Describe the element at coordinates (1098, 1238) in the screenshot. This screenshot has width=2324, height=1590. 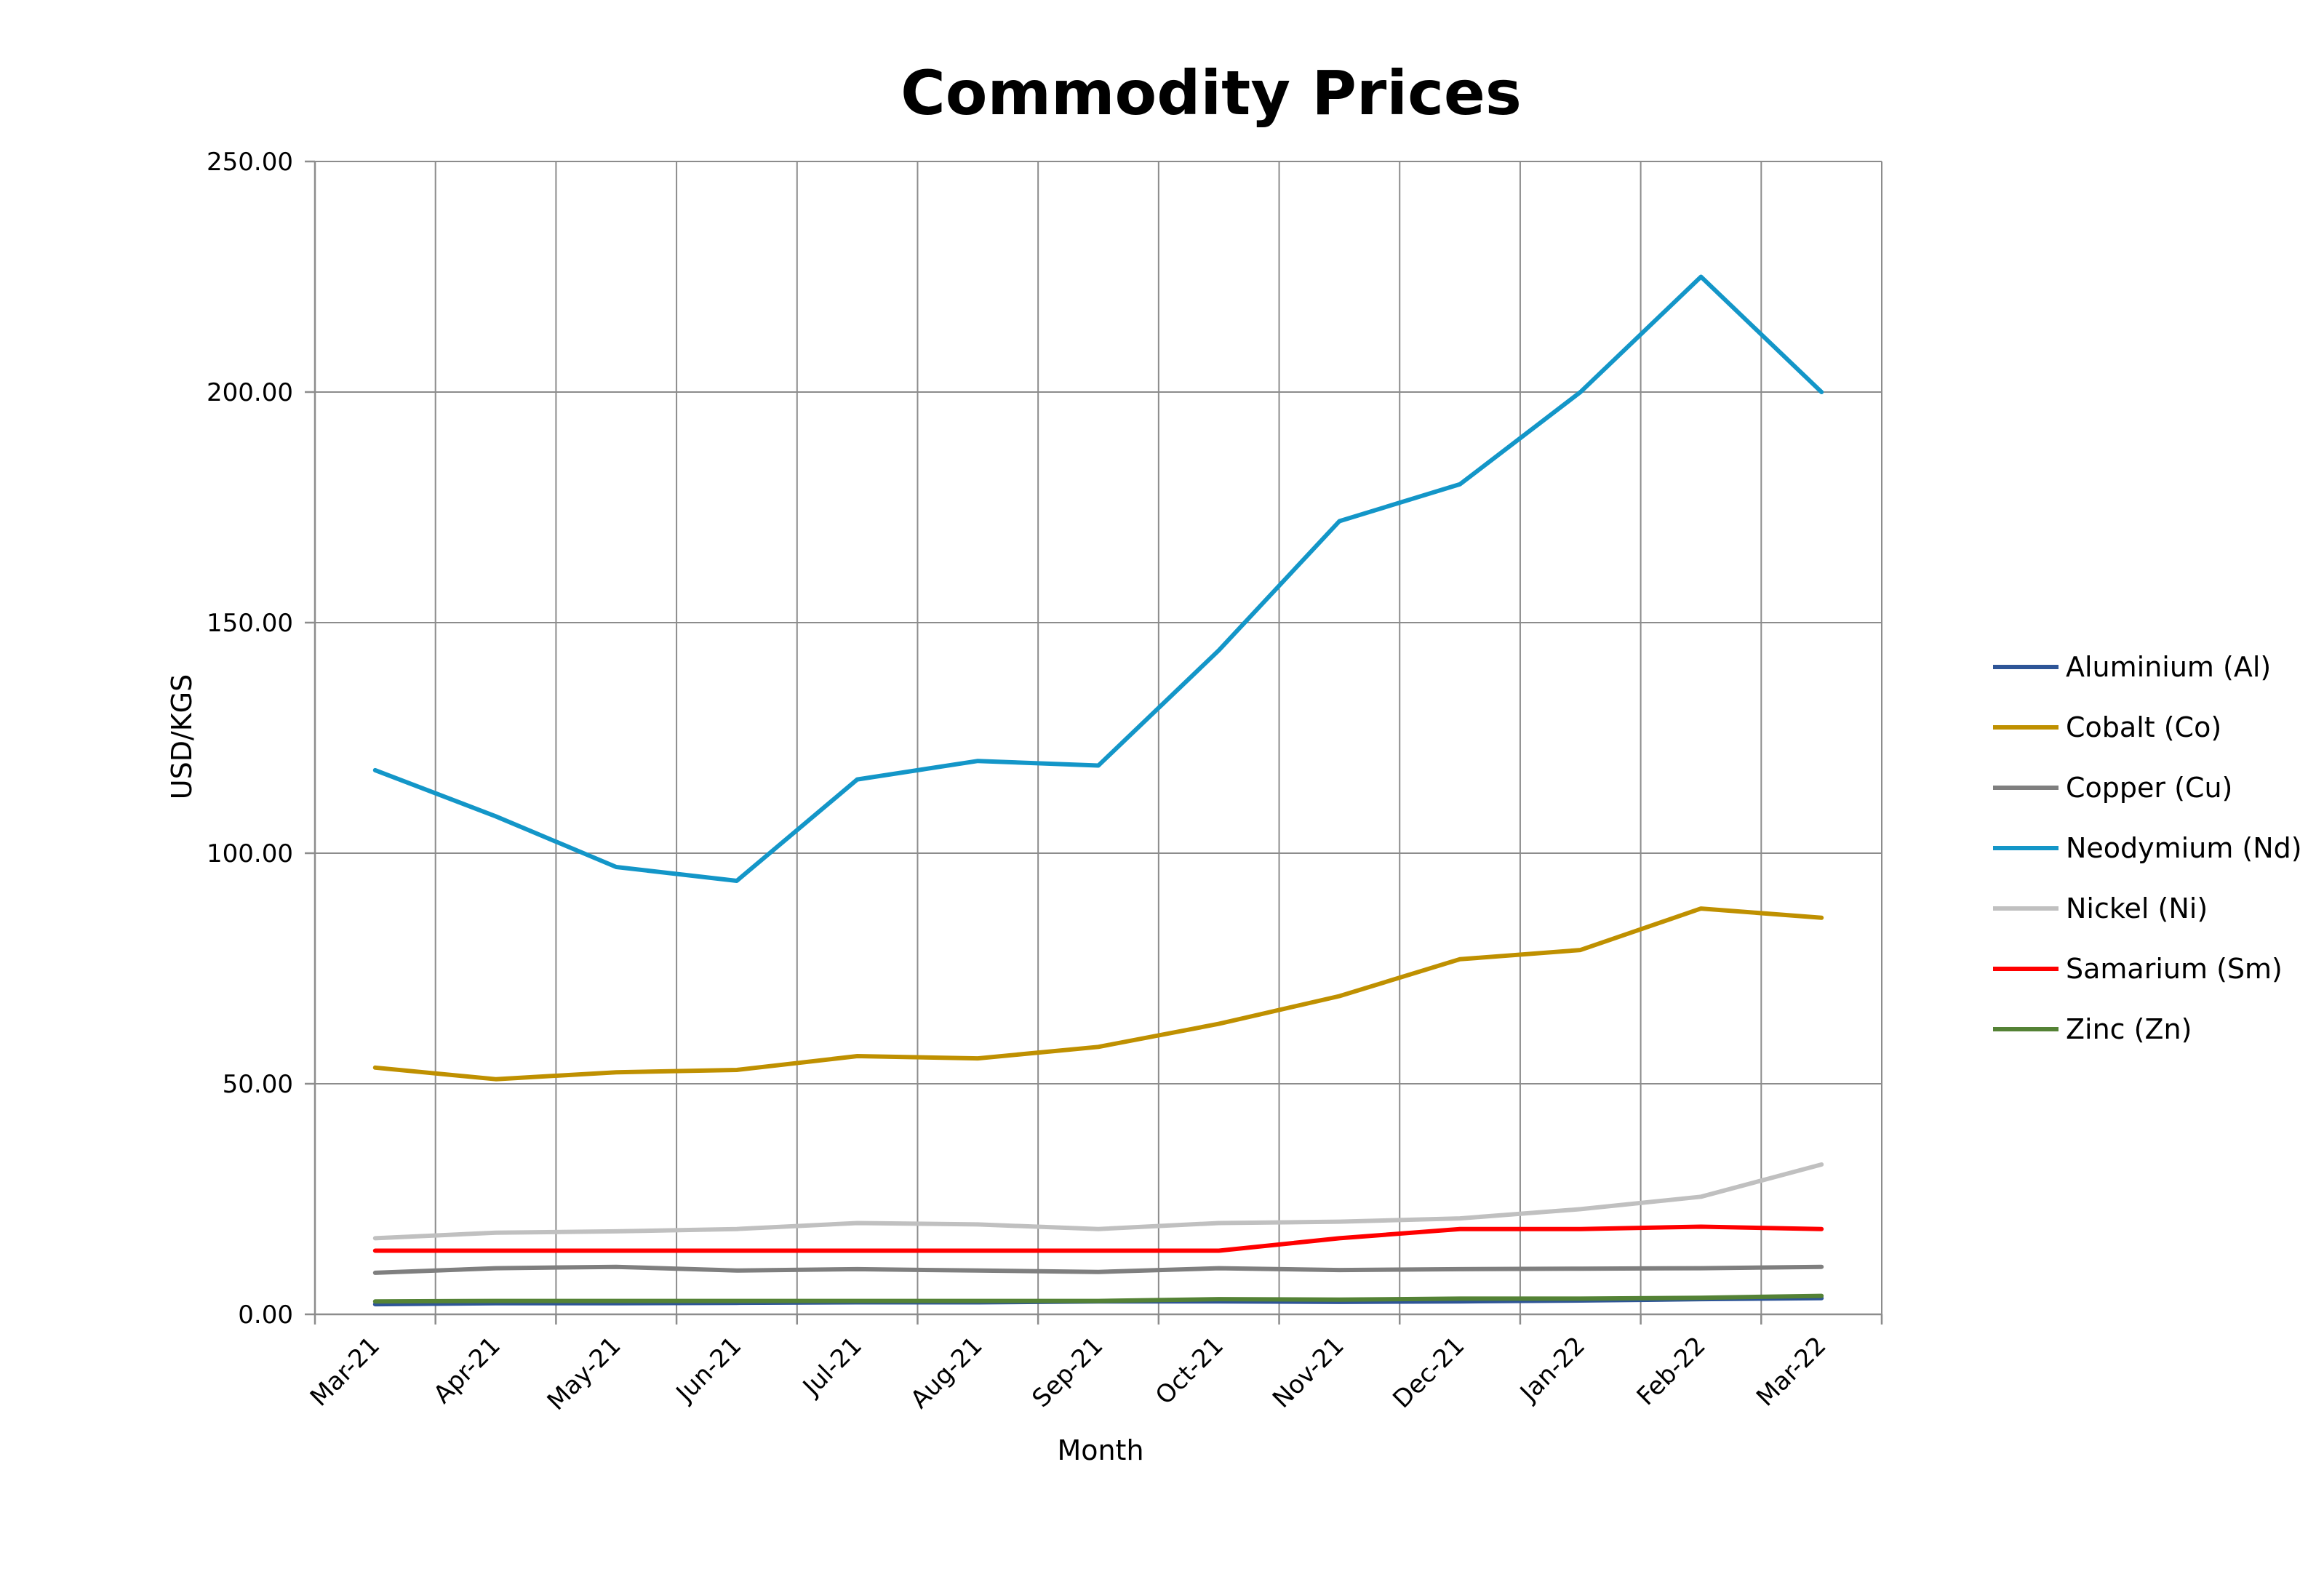
I see `series-line-samarium-sm` at that location.